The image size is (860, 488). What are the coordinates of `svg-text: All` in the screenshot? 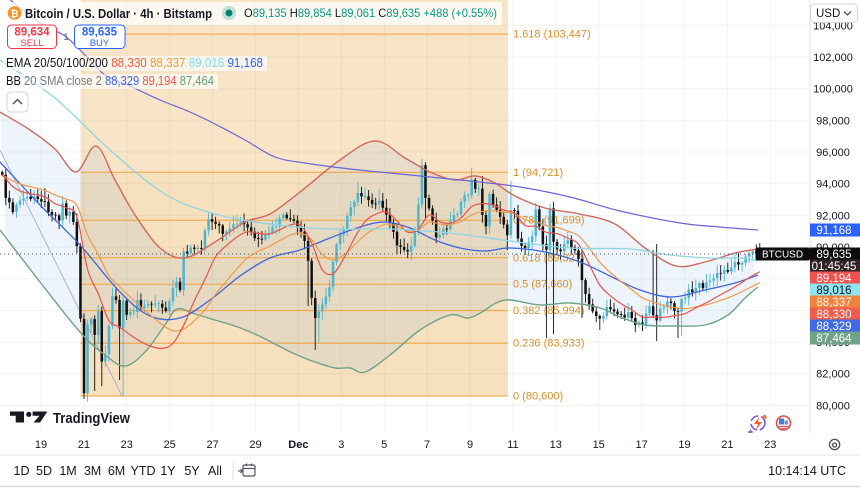 It's located at (215, 471).